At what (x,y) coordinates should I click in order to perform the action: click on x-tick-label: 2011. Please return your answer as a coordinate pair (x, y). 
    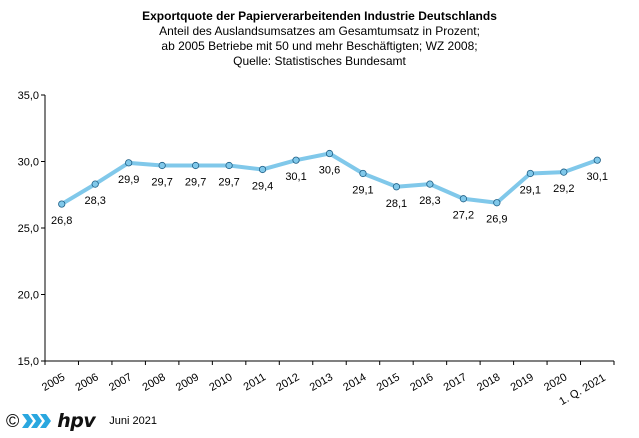
    Looking at the image, I should click on (255, 382).